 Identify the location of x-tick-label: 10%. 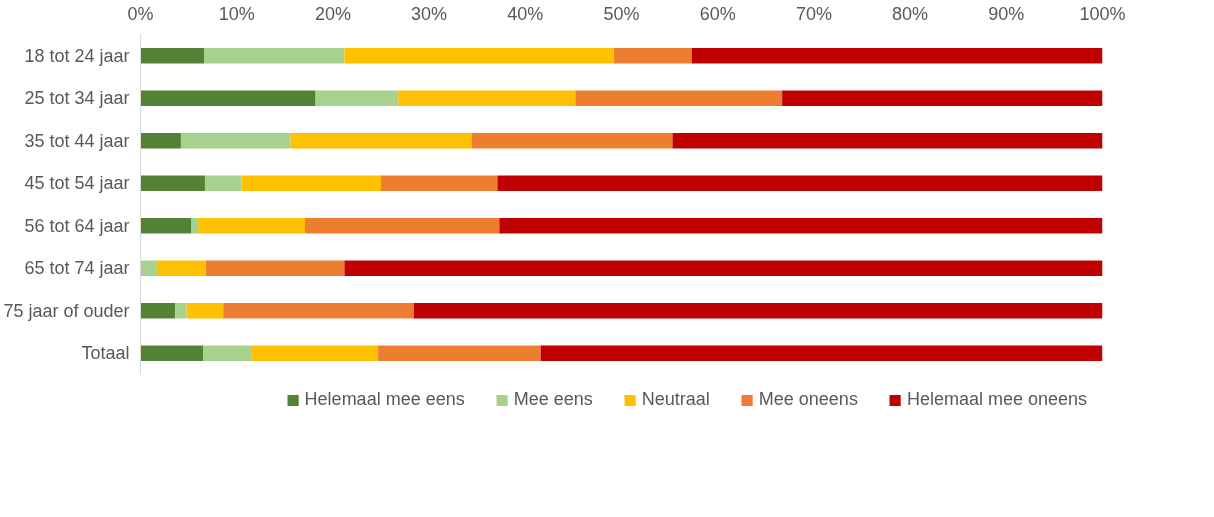
(236, 13).